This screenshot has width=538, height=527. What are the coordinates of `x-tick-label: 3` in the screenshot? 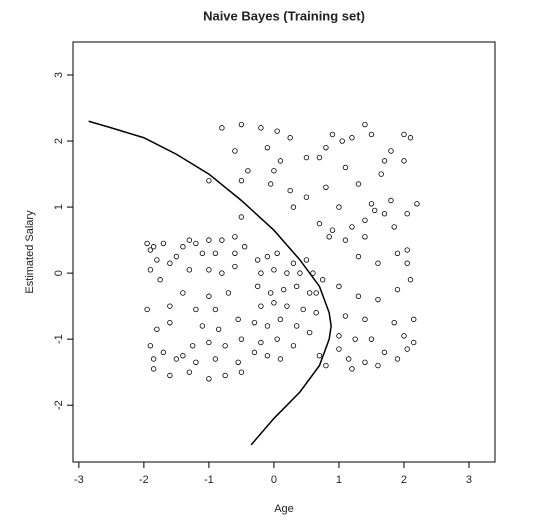 It's located at (469, 480).